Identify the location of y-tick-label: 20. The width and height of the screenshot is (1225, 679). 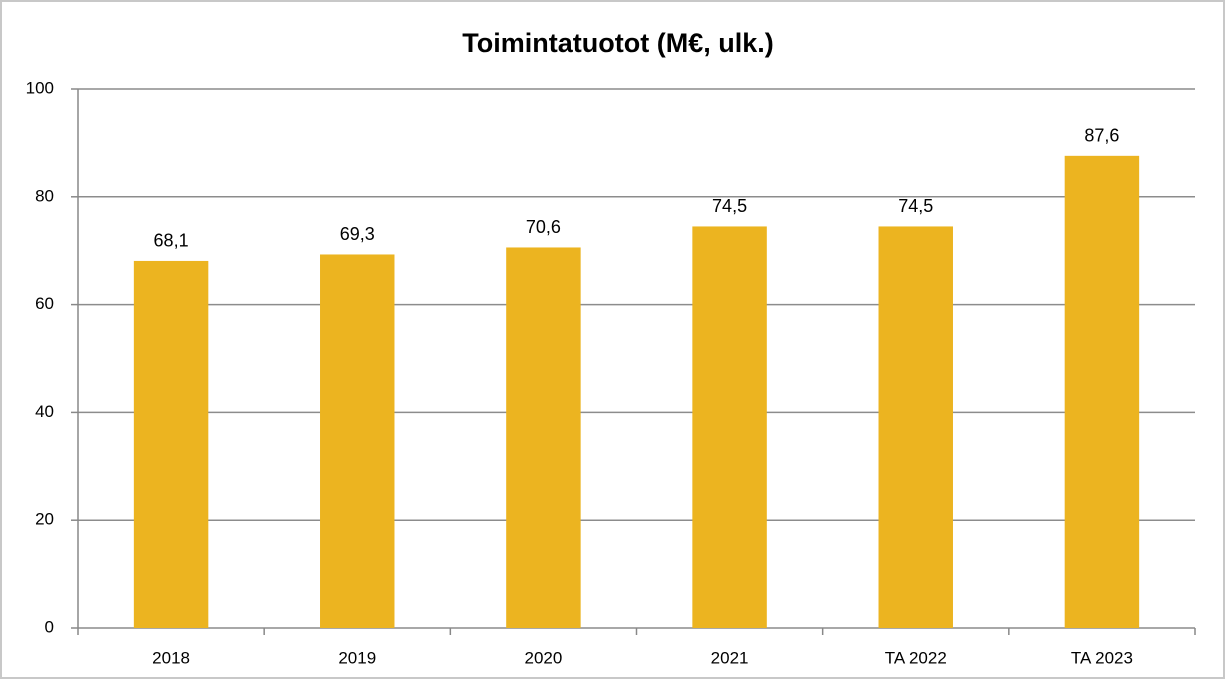
(44, 519).